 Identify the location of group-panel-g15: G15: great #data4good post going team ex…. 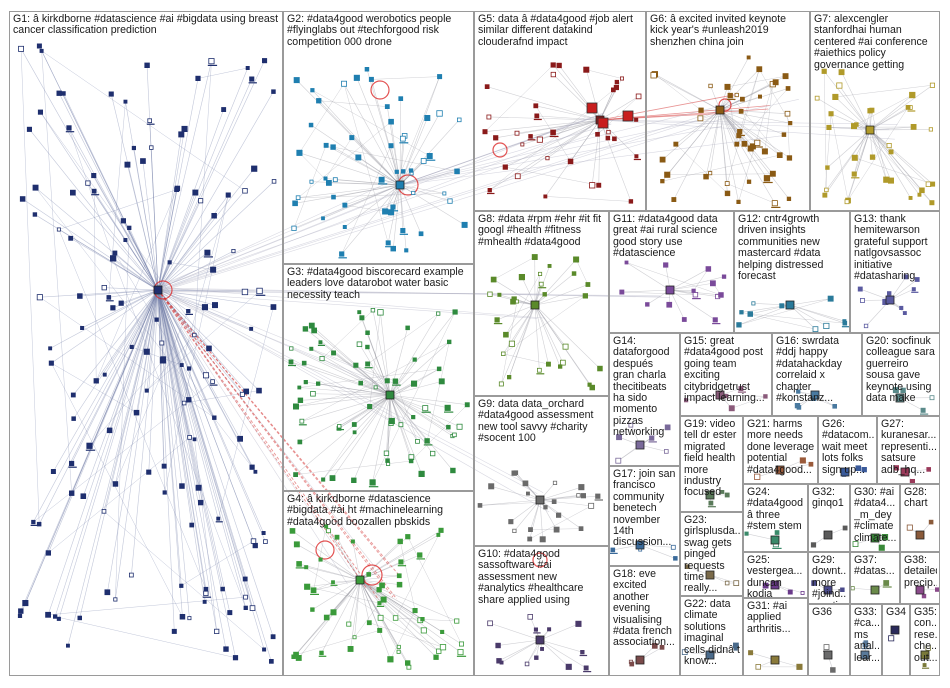
(726, 374).